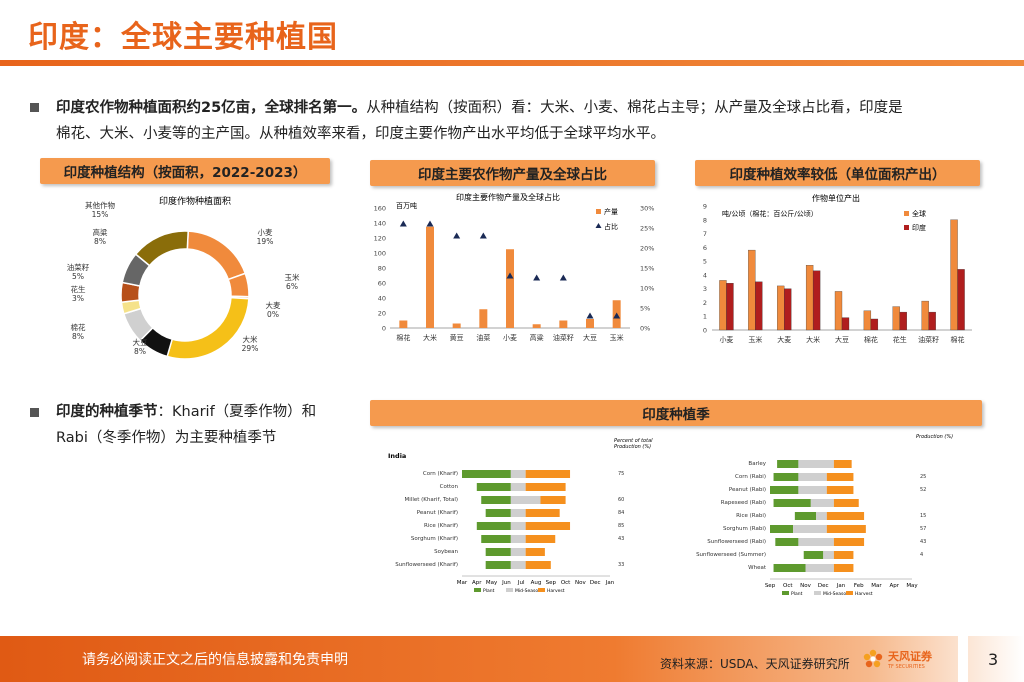 The width and height of the screenshot is (1024, 682). Describe the element at coordinates (434, 539) in the screenshot. I see `crop-label: Sorghum (Kharif)` at that location.